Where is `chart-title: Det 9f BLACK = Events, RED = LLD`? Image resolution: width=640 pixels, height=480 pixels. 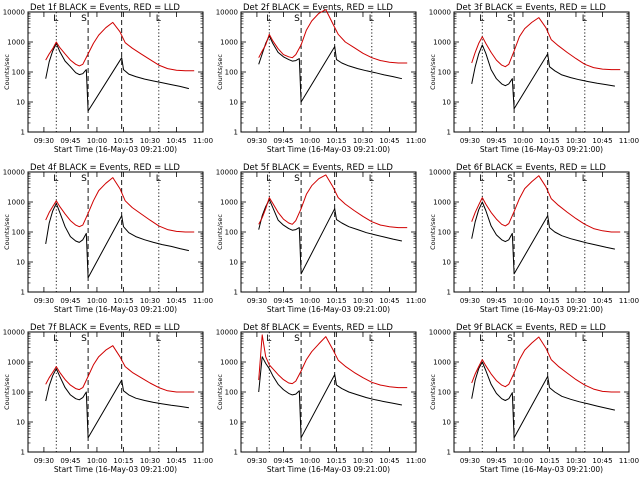
chart-title: Det 9f BLACK = Events, RED = LLD is located at coordinates (531, 328).